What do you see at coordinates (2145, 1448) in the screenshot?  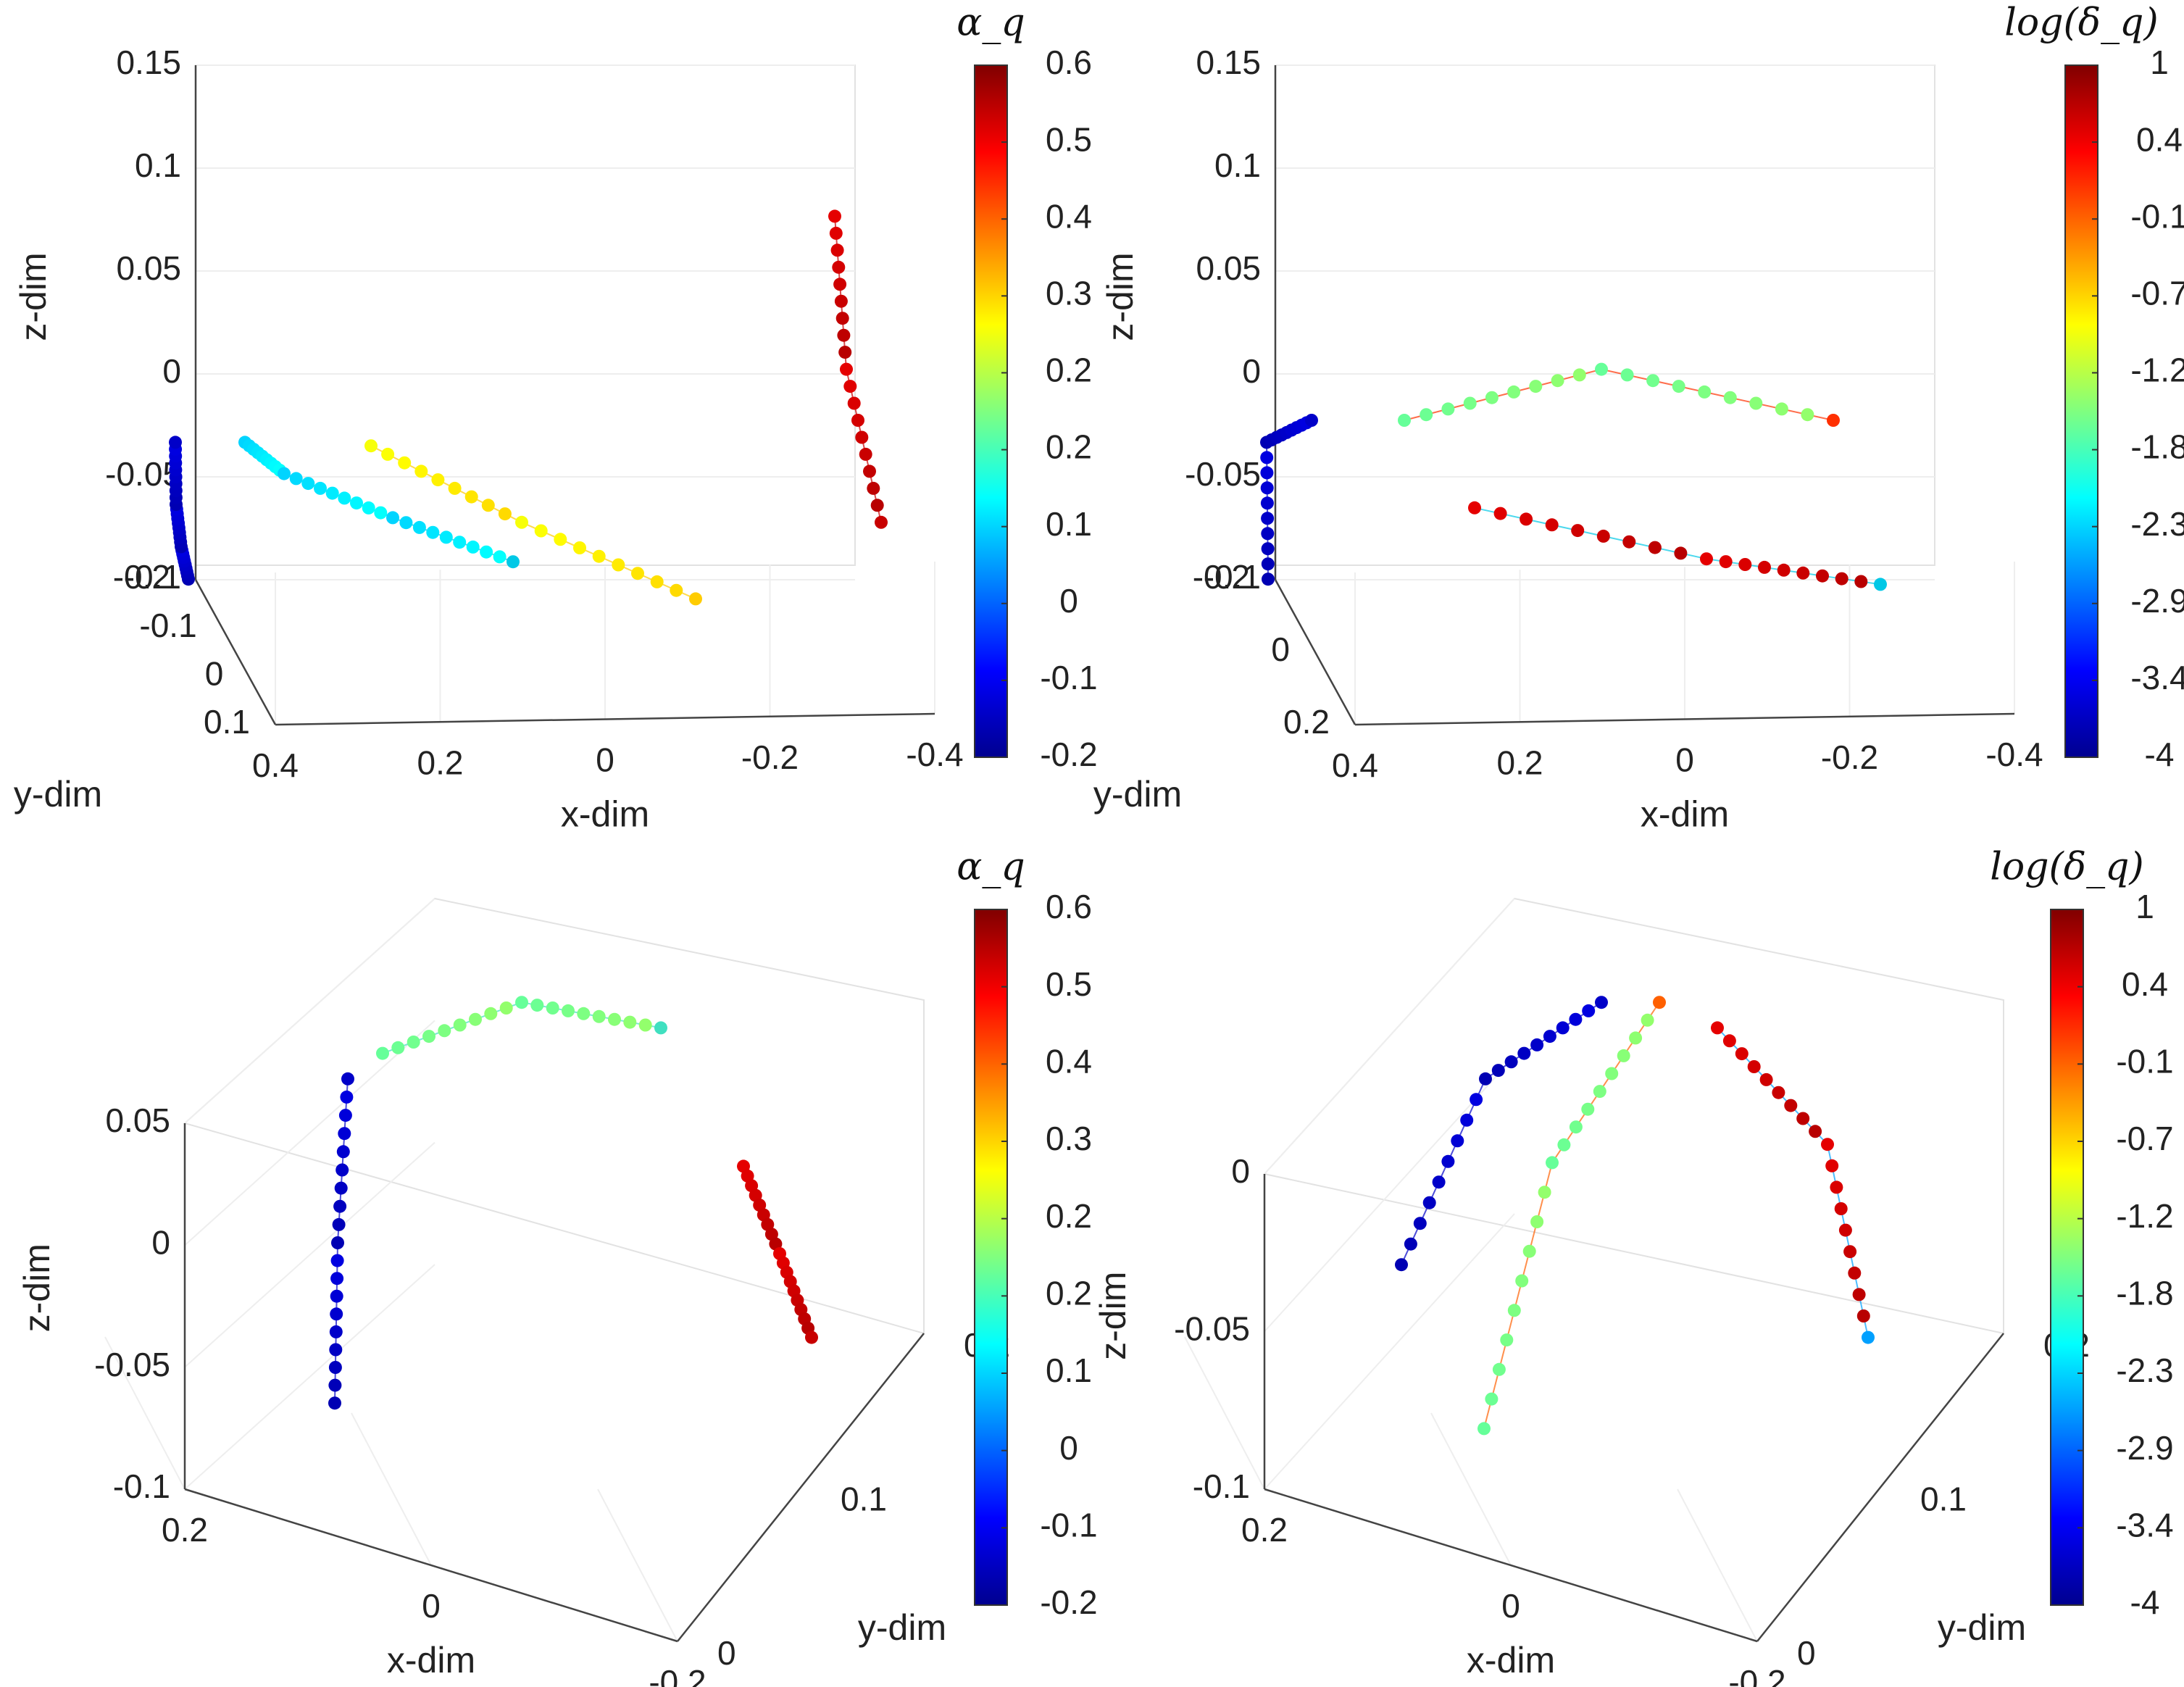 I see `colorbar-tick-label: -2.9` at bounding box center [2145, 1448].